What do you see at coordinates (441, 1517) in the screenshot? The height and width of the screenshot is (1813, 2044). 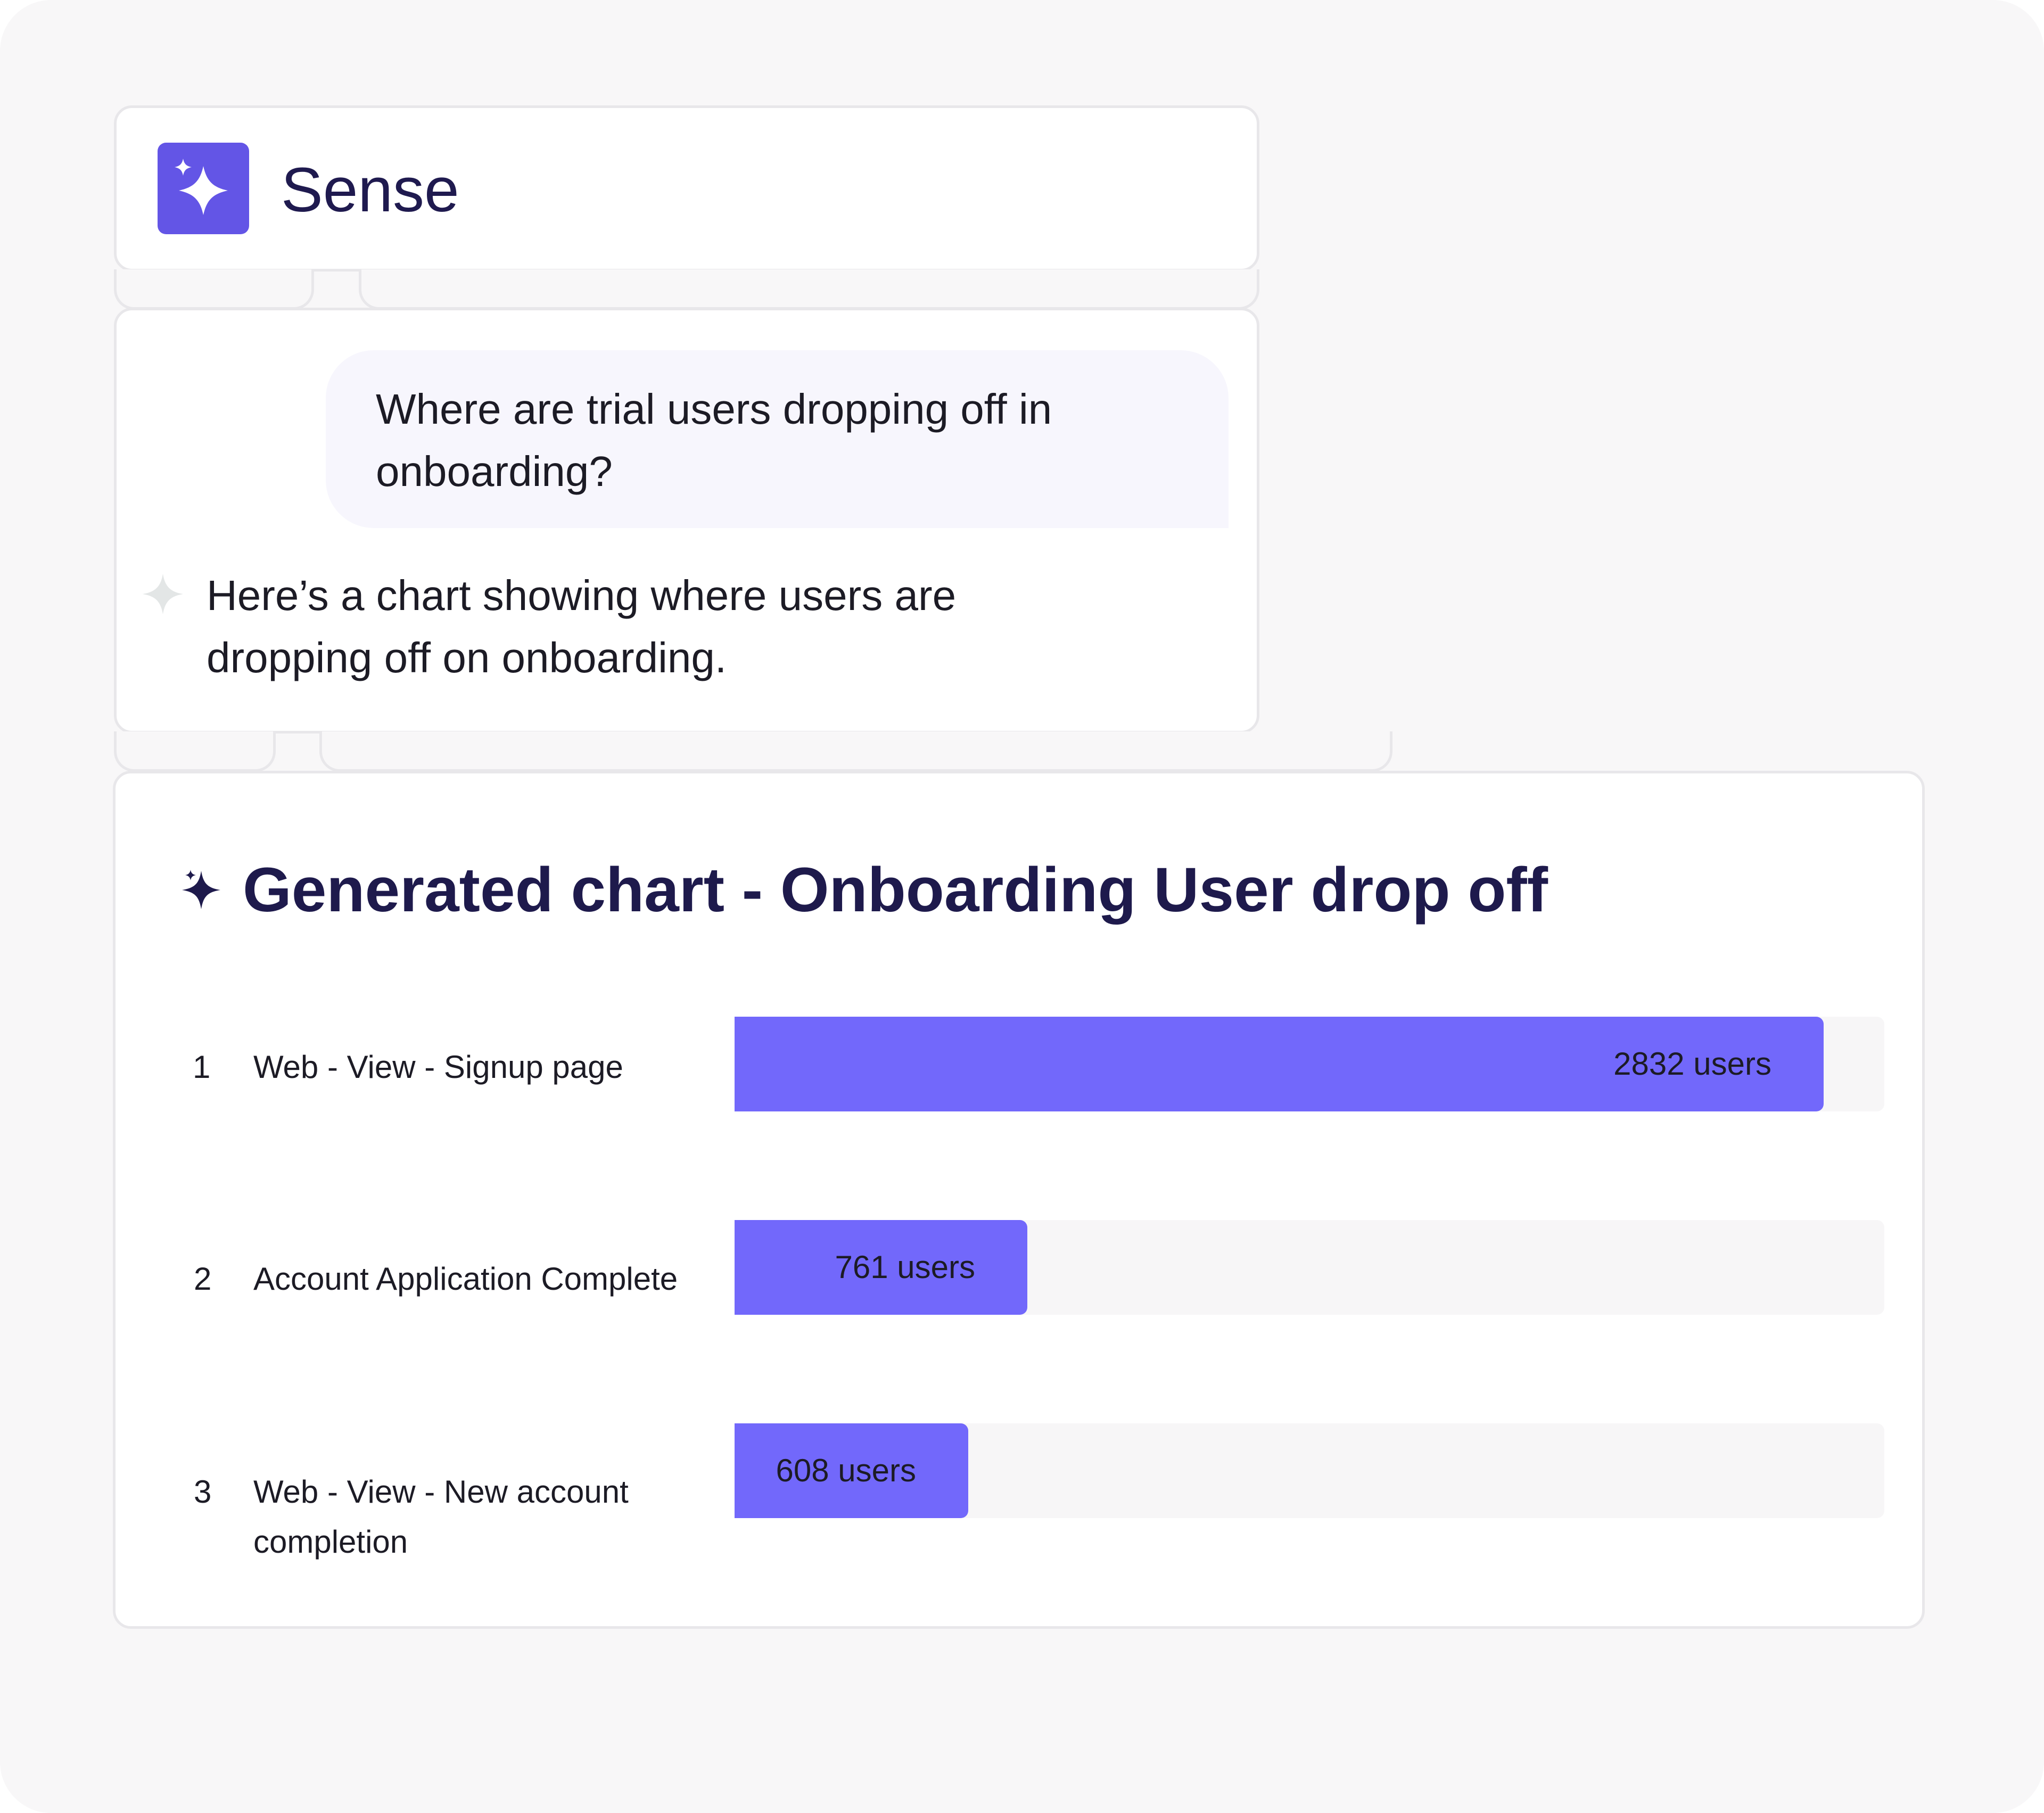 I see `category-label: Web - View - New account completion` at bounding box center [441, 1517].